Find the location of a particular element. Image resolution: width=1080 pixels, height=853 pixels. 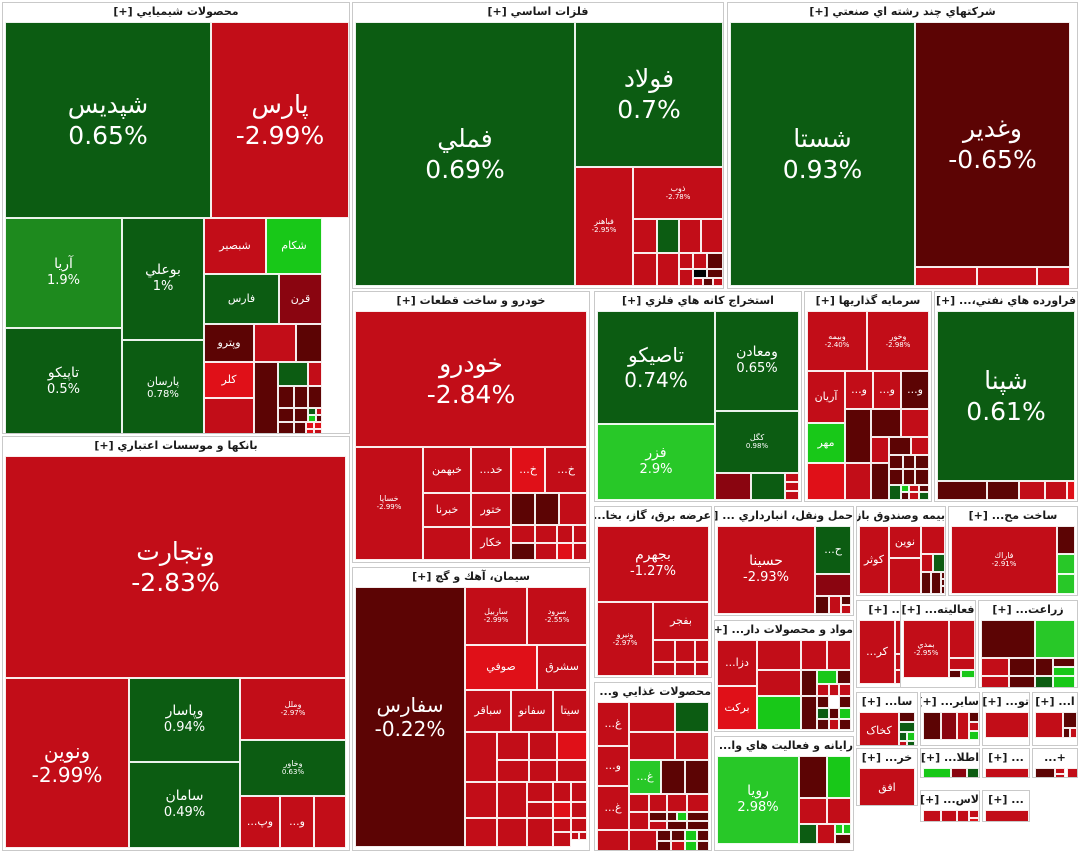

stock-tile-وبيمه: وبيمه -2.40% is located at coordinates (837, 341).